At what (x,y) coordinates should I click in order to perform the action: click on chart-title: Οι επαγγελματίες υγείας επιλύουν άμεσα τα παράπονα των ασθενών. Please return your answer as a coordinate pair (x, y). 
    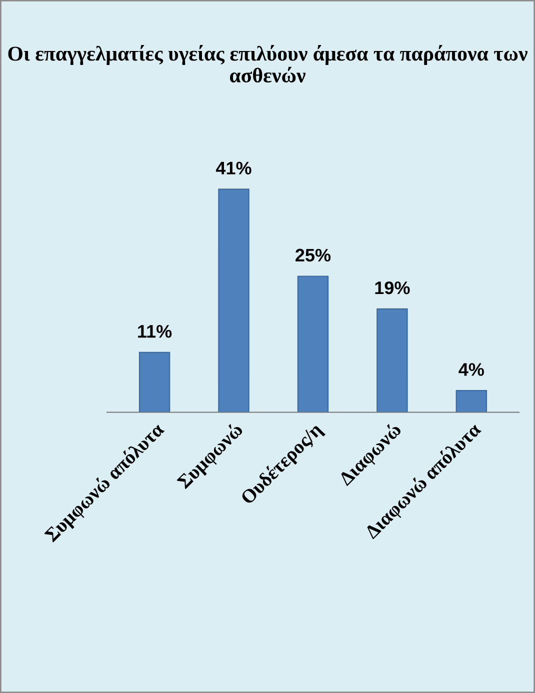
    Looking at the image, I should click on (268, 64).